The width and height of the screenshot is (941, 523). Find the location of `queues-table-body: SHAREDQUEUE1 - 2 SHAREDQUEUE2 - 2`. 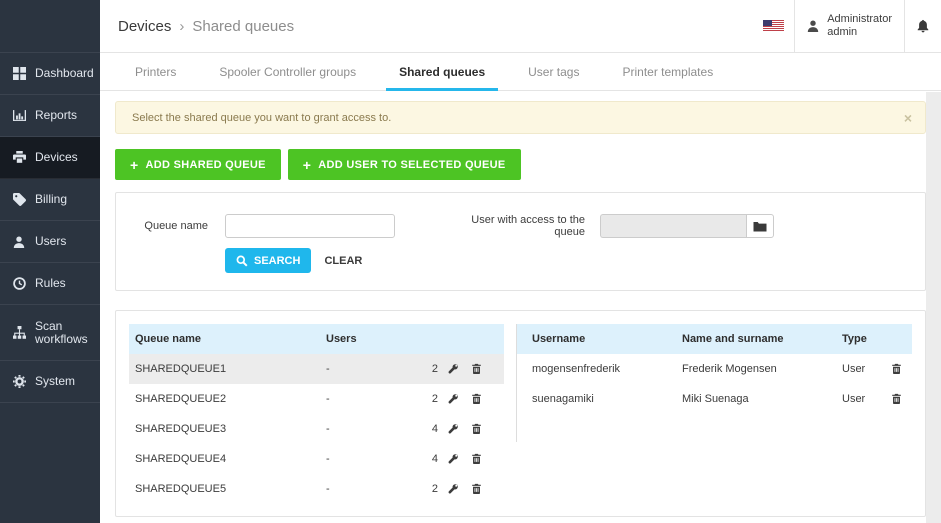

queues-table-body: SHAREDQUEUE1 - 2 SHAREDQUEUE2 - 2 is located at coordinates (316, 429).